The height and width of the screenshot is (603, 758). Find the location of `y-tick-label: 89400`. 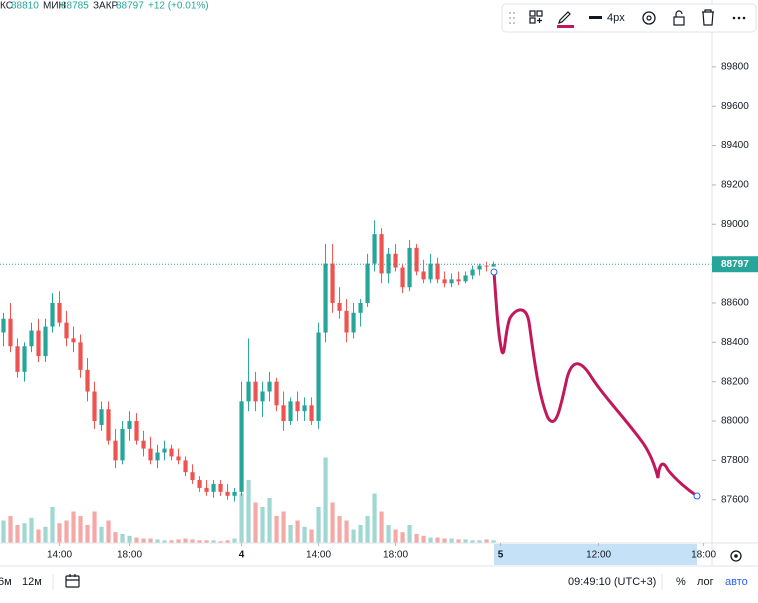

y-tick-label: 89400 is located at coordinates (735, 145).